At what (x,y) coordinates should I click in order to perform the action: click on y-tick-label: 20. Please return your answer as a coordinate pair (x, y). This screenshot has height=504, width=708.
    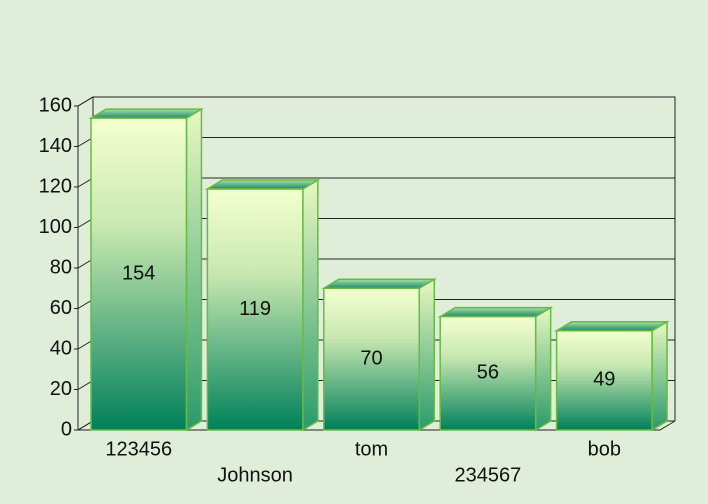
    Looking at the image, I should click on (61, 389).